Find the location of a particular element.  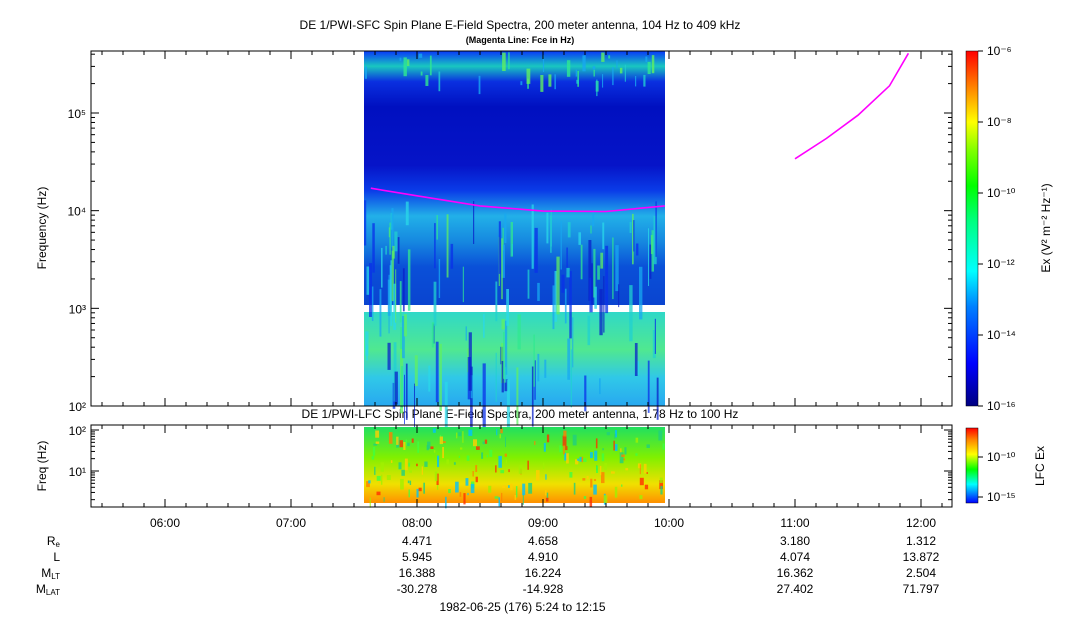

lfc-colorbar-label: LFC Ex is located at coordinates (1040, 466).